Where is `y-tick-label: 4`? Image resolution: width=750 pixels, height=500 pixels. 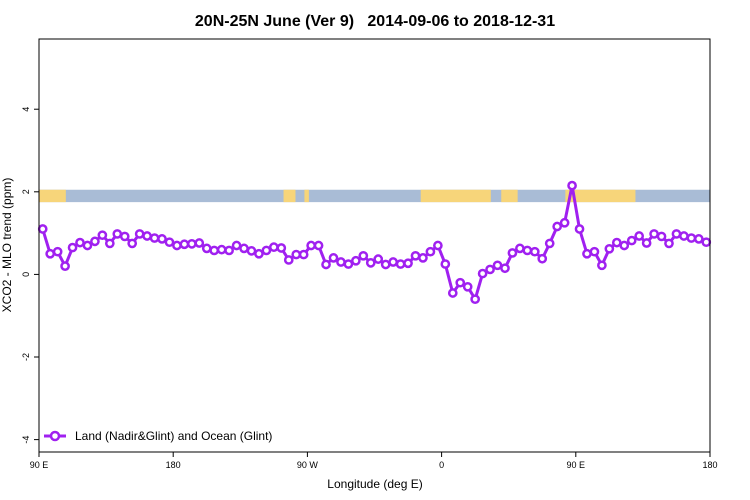 y-tick-label: 4 is located at coordinates (26, 109).